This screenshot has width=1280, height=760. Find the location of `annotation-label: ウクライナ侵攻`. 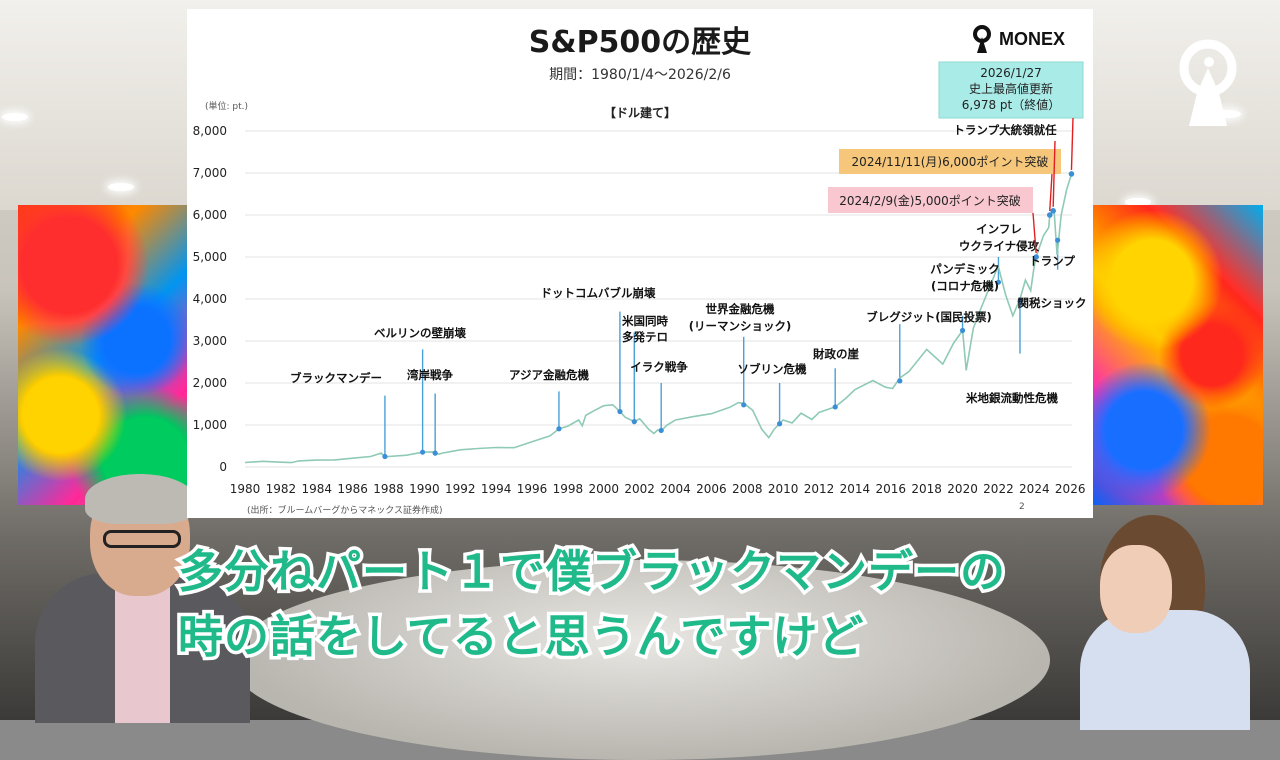

annotation-label: ウクライナ侵攻 is located at coordinates (999, 246).